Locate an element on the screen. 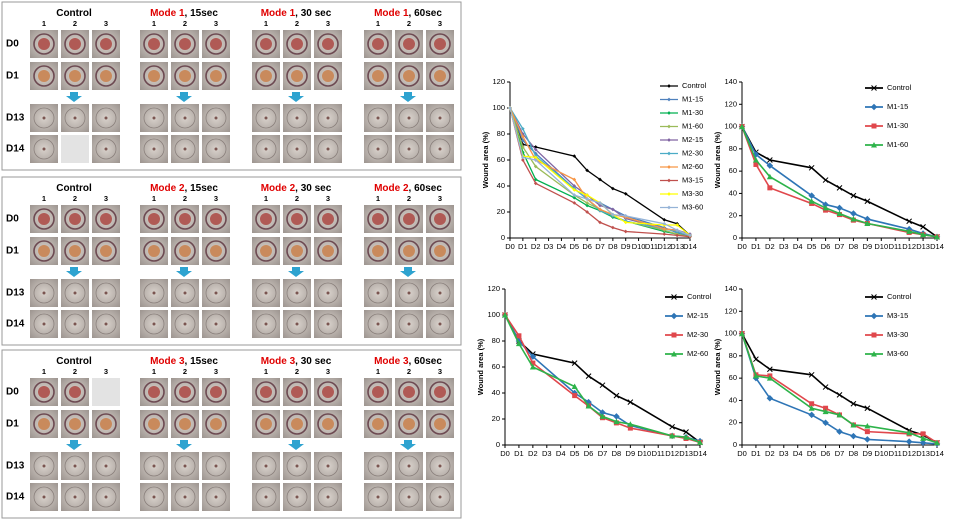 This screenshot has width=956, height=522. group-title: Mode 1, 30 sec is located at coordinates (296, 13).